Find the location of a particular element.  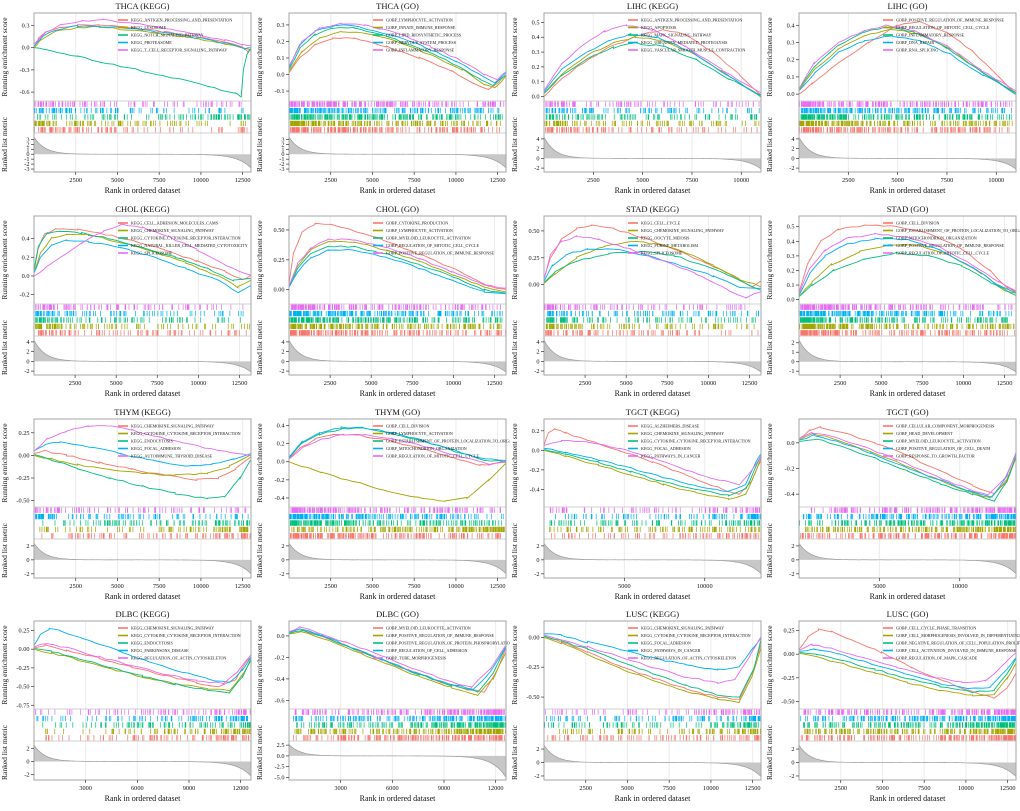

x-tick-label: 2500 is located at coordinates (330, 383).